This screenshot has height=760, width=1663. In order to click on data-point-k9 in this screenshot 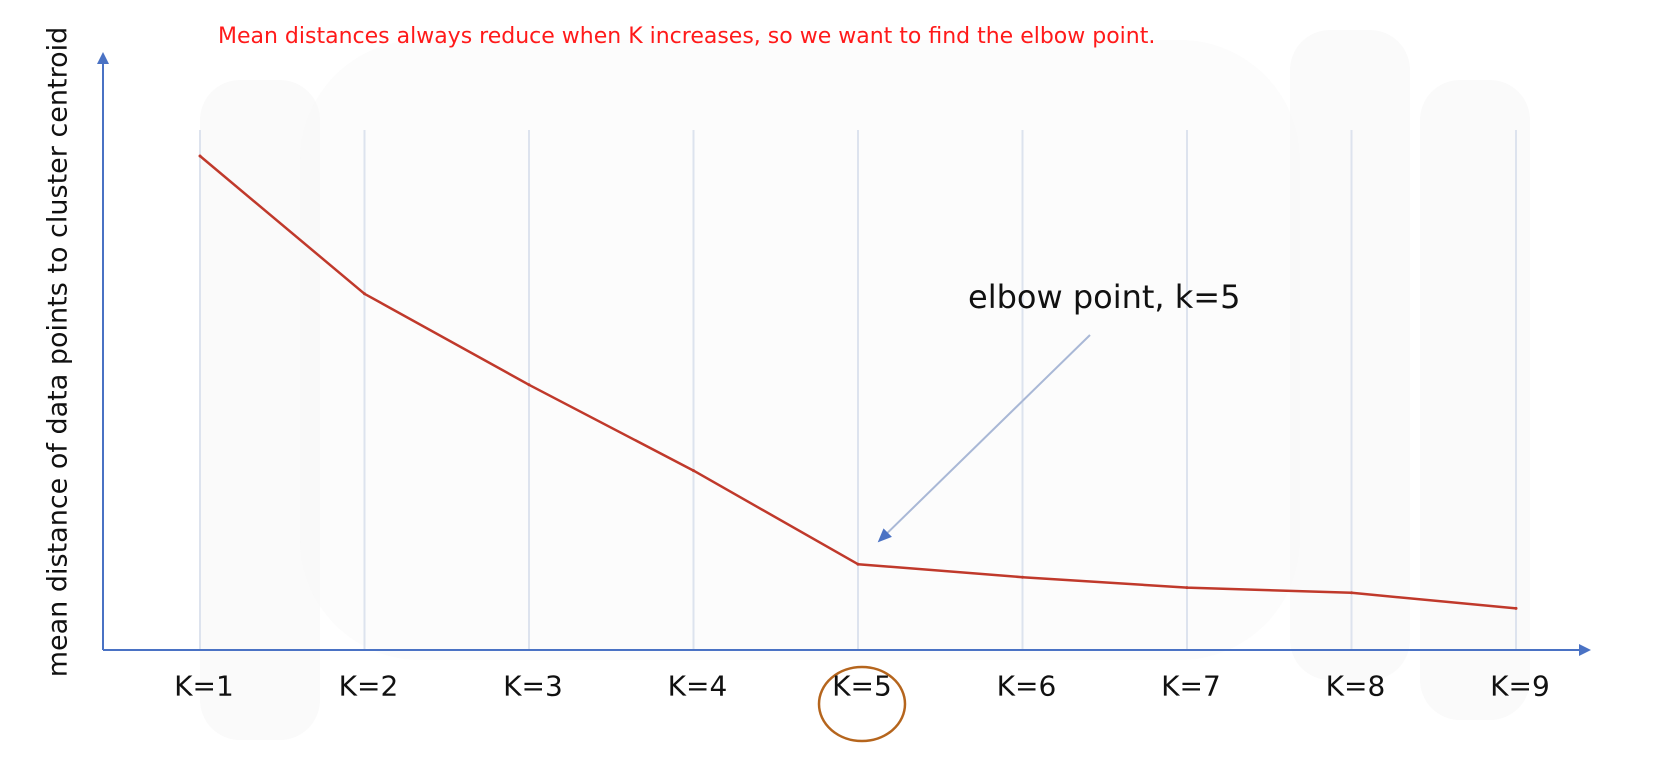, I will do `click(1516, 608)`.